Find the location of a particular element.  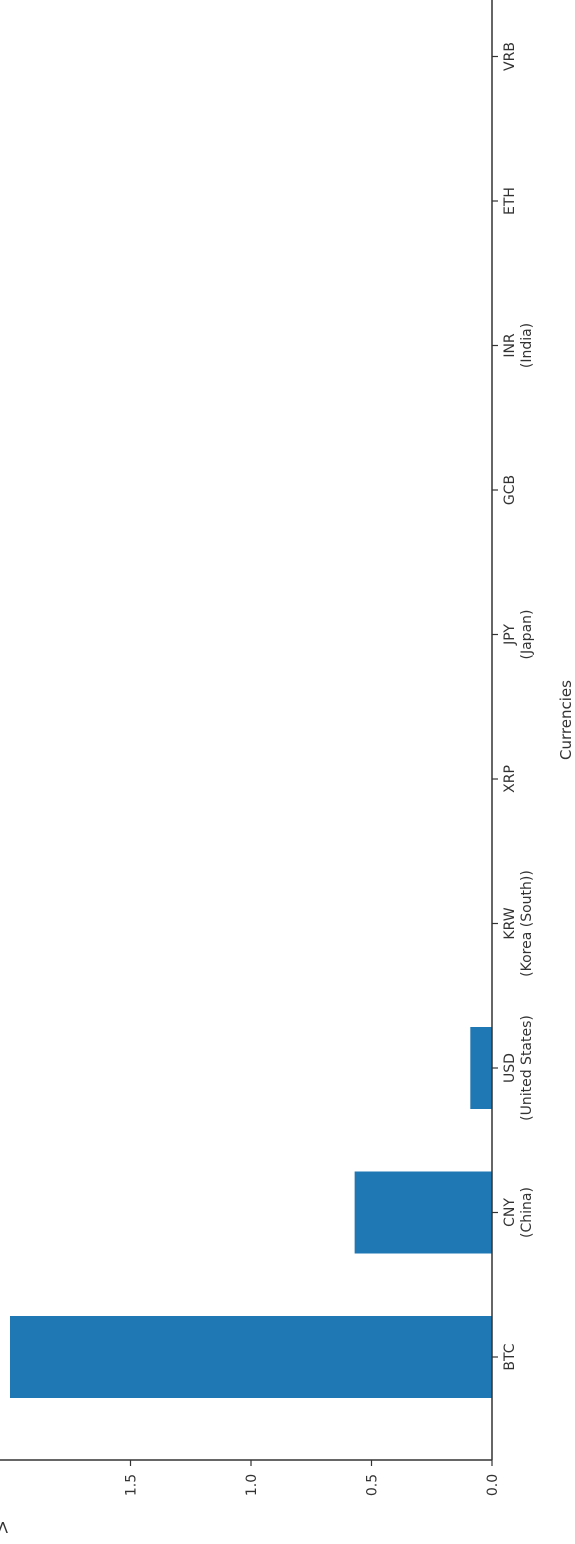

category-label: CNY(China) is located at coordinates (518, 1212).